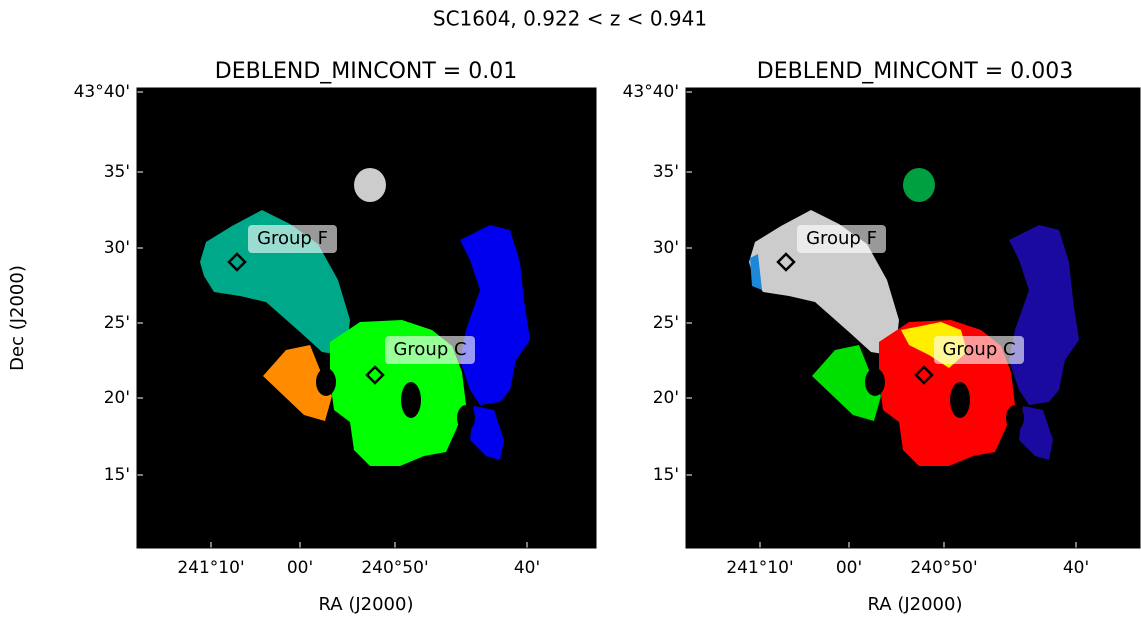 The image size is (1141, 623). I want to click on panel-title: DEBLEND_MINCONT = 0.003, so click(915, 71).